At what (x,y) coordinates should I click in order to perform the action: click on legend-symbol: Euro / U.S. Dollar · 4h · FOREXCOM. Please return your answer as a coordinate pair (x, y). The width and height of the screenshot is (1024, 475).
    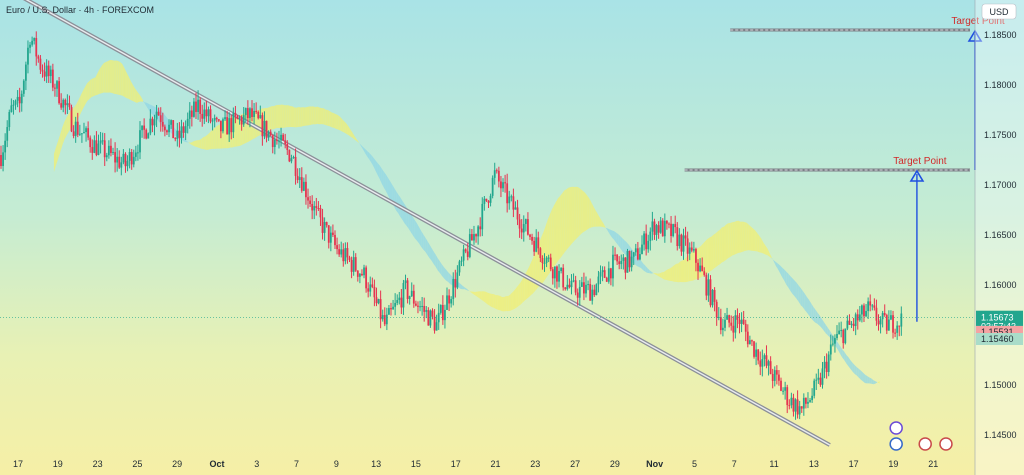
    Looking at the image, I should click on (80, 10).